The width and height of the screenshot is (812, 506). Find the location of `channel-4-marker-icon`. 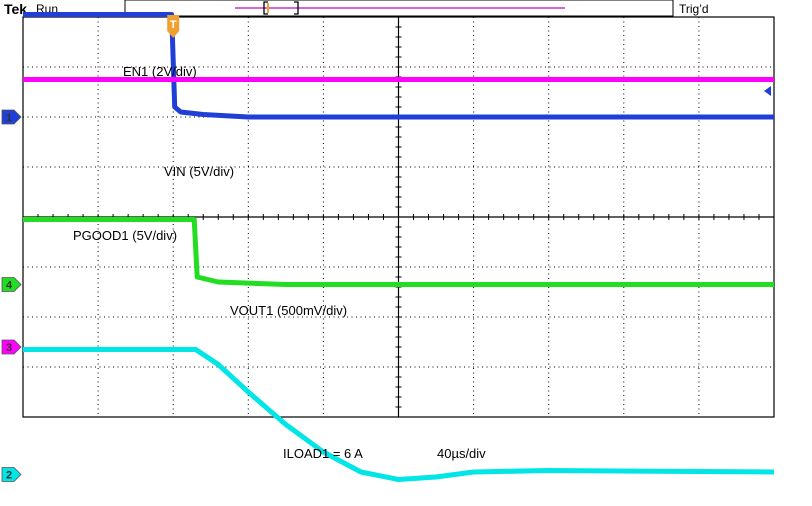

channel-4-marker-icon is located at coordinates (11, 284).